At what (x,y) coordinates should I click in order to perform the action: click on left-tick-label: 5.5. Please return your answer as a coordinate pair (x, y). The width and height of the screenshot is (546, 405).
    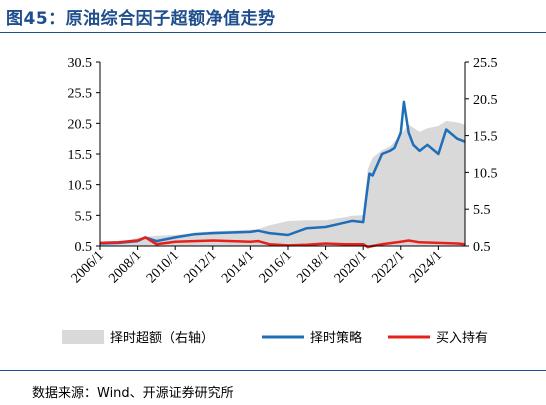
    Looking at the image, I should click on (84, 216).